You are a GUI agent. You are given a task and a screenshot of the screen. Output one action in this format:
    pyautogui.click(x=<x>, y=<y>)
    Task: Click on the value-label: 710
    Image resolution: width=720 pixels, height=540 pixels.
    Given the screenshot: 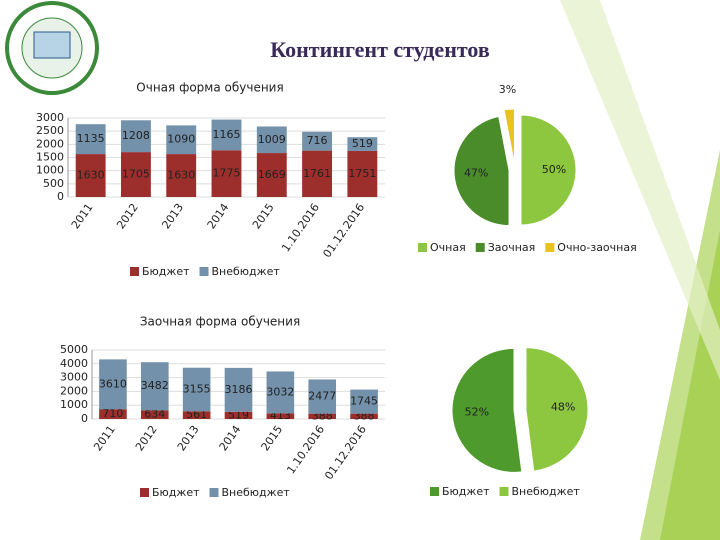 What is the action you would take?
    pyautogui.click(x=112, y=413)
    